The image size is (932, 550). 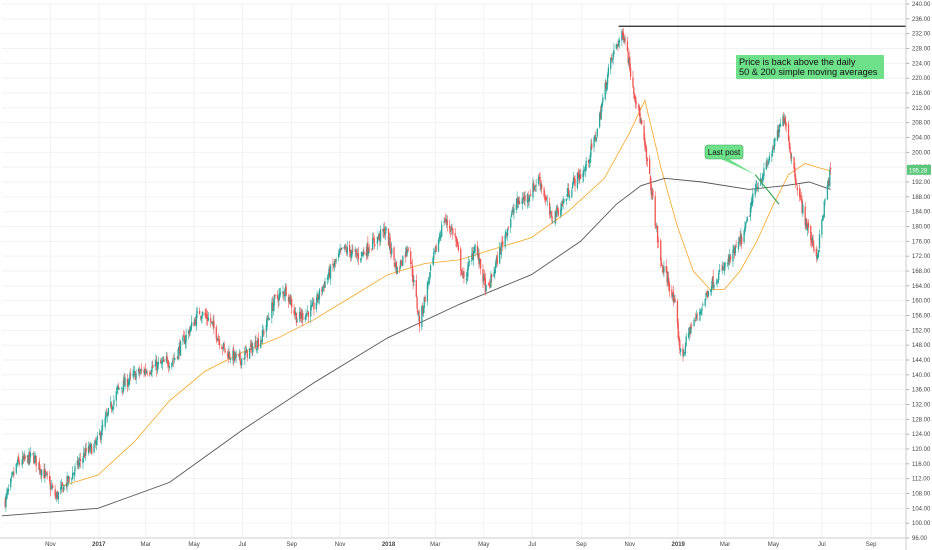 What do you see at coordinates (921, 495) in the screenshot?
I see `y-tick-label: 108.00` at bounding box center [921, 495].